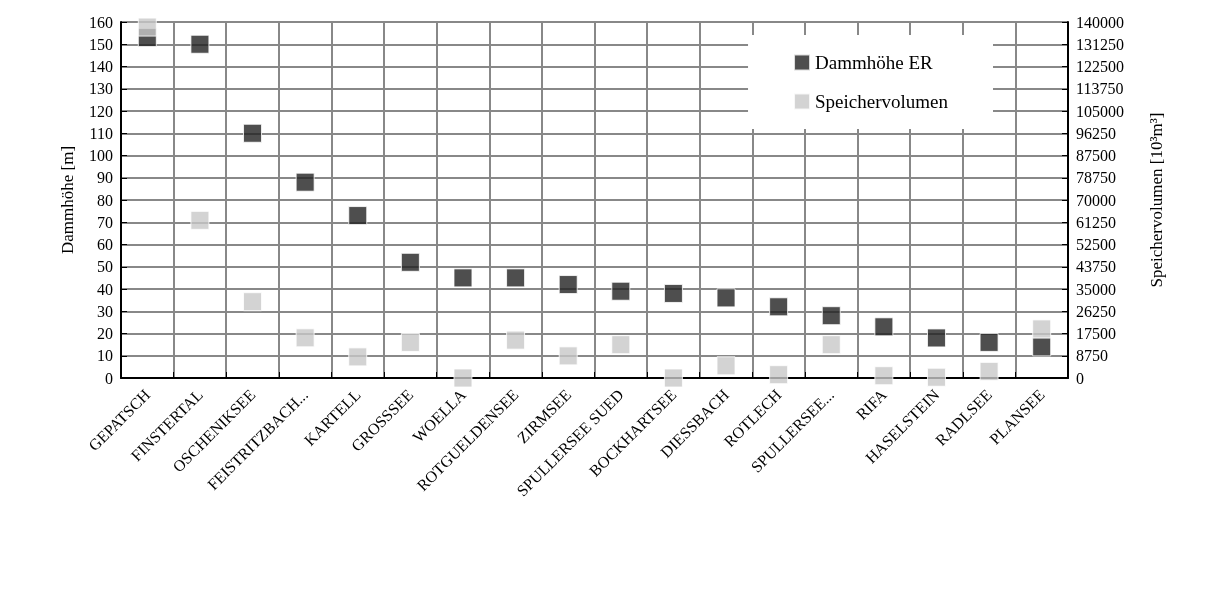  I want to click on y2-tick-label: 52500, so click(1096, 244).